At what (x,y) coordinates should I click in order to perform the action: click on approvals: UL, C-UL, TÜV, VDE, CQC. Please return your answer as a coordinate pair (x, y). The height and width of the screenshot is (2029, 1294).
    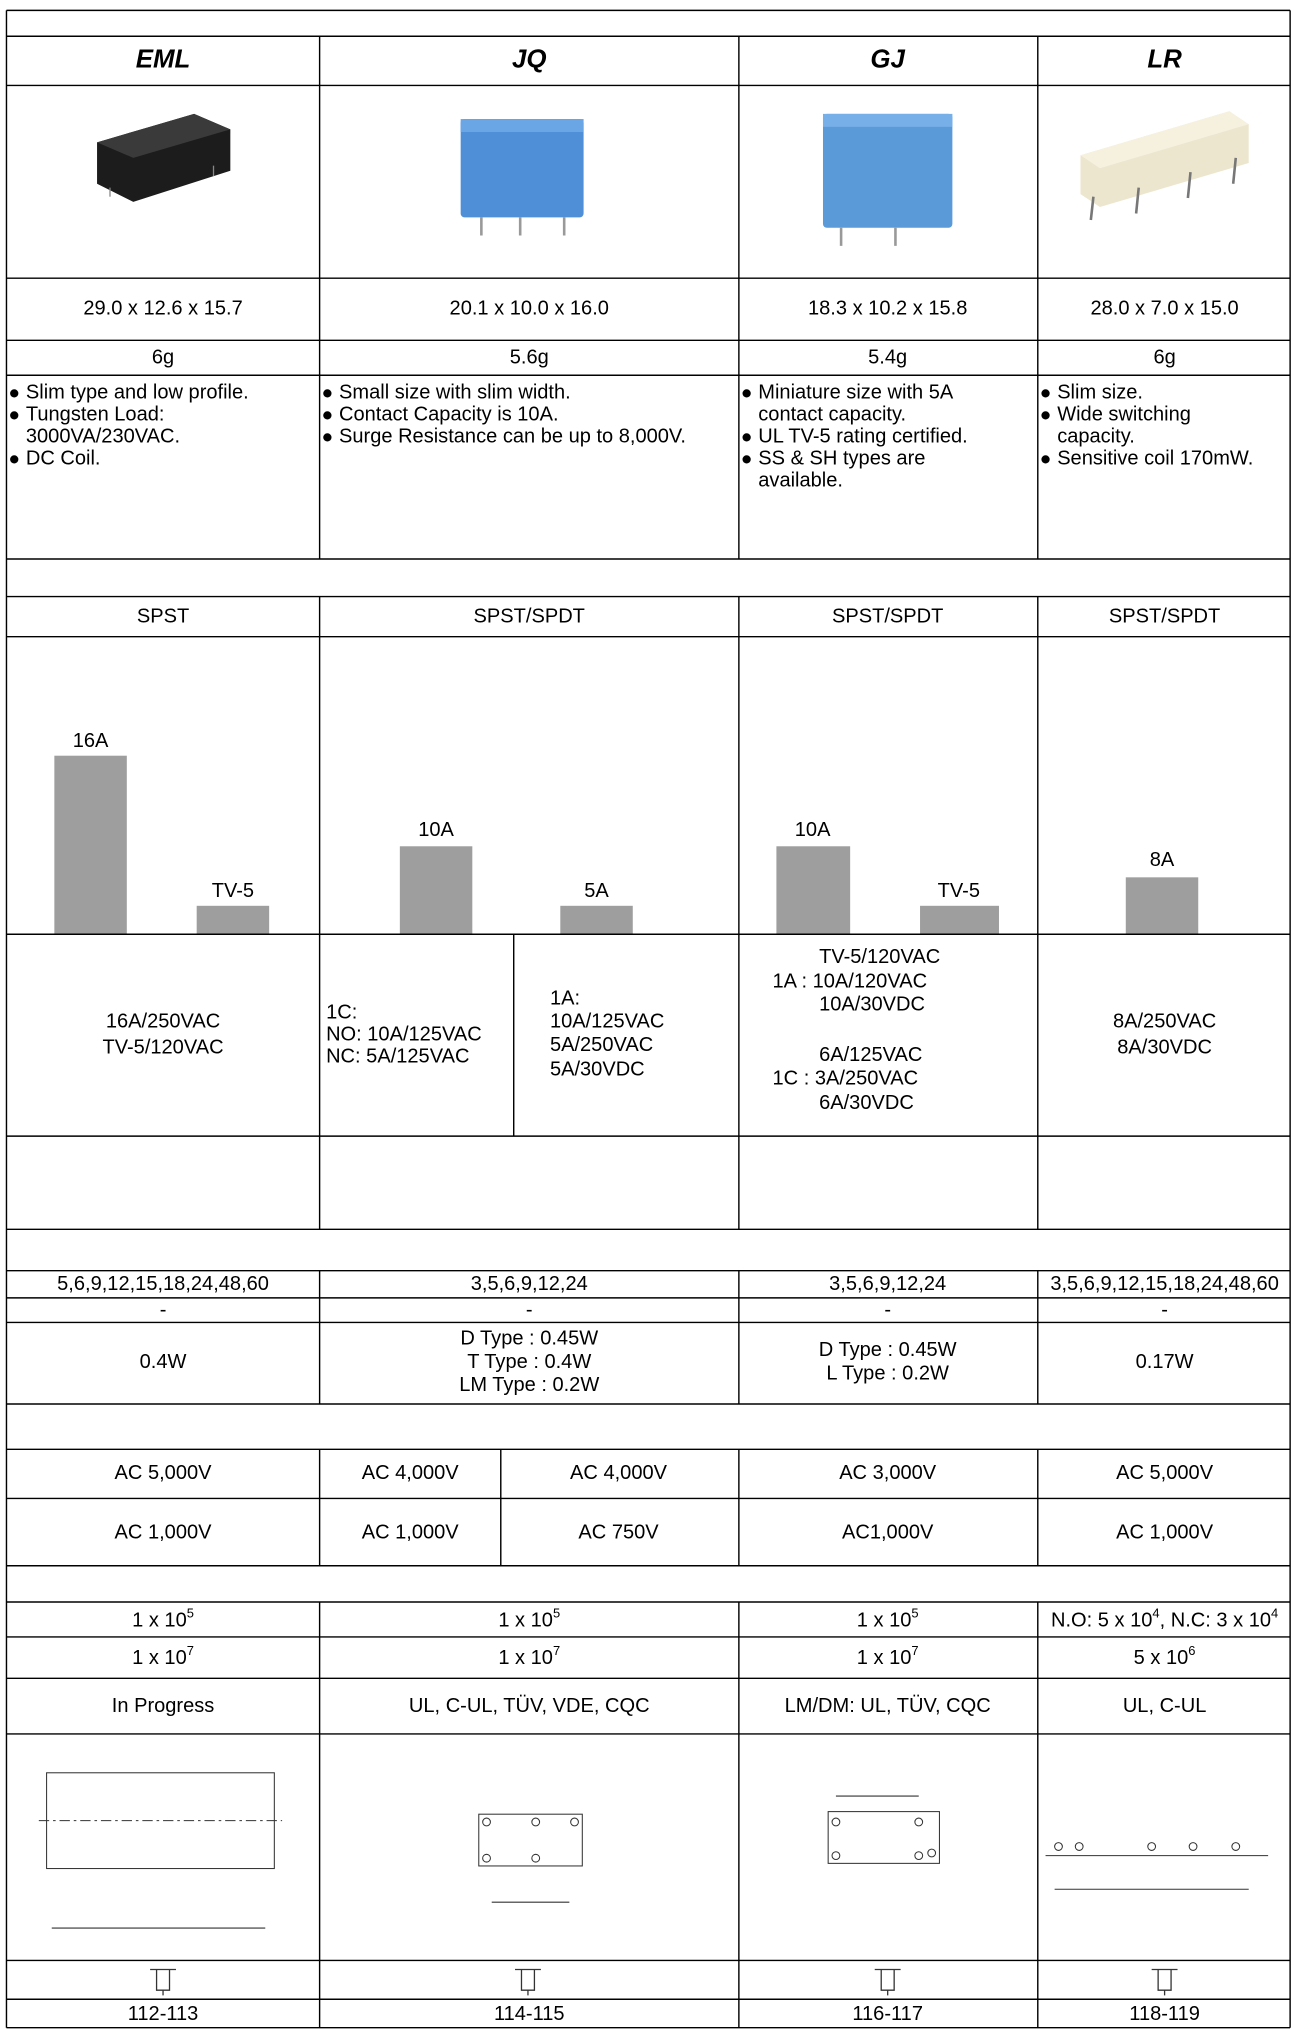
    Looking at the image, I should click on (529, 1706).